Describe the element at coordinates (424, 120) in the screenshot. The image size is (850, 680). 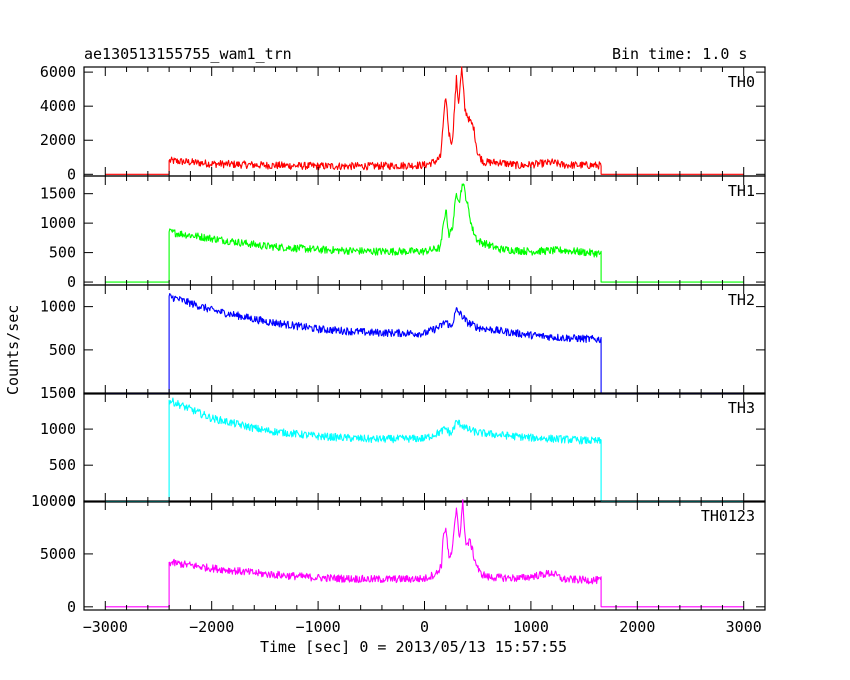
I see `series-line-th0` at that location.